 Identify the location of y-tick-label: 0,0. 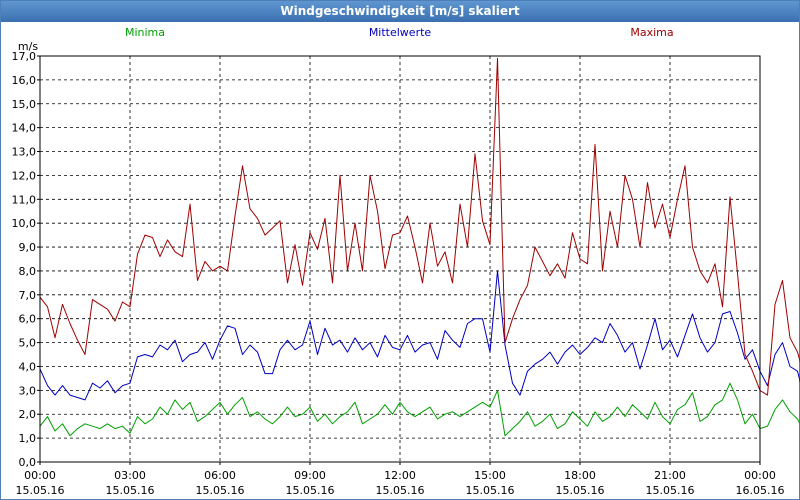
(28, 462).